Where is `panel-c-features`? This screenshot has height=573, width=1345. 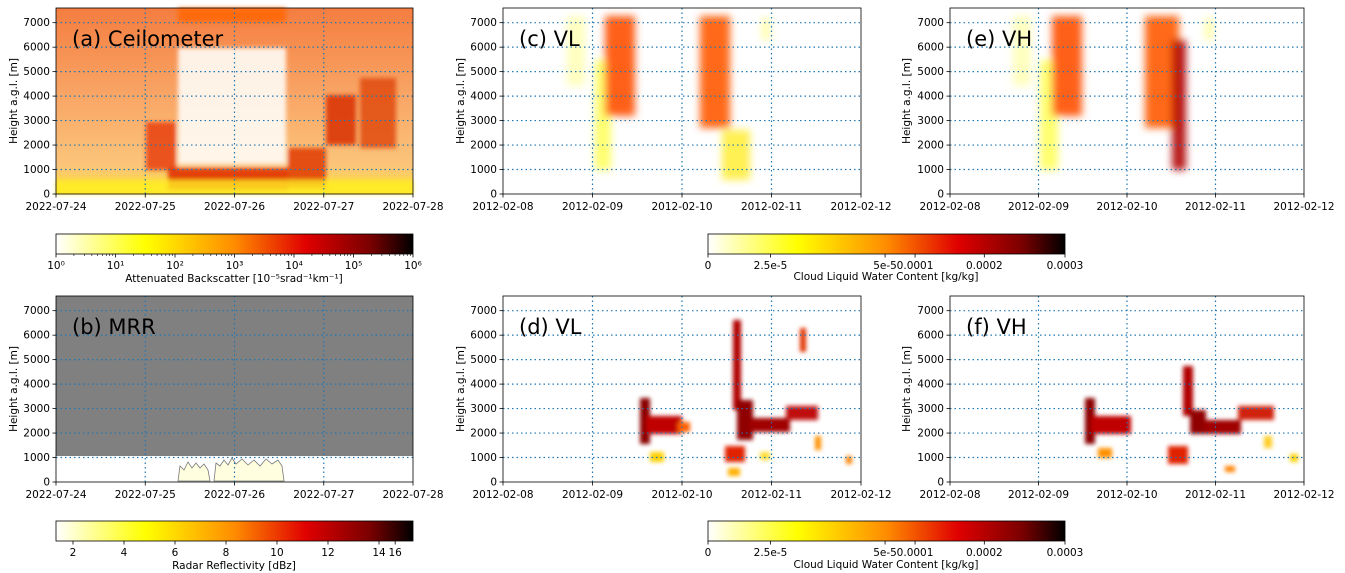 panel-c-features is located at coordinates (668, 98).